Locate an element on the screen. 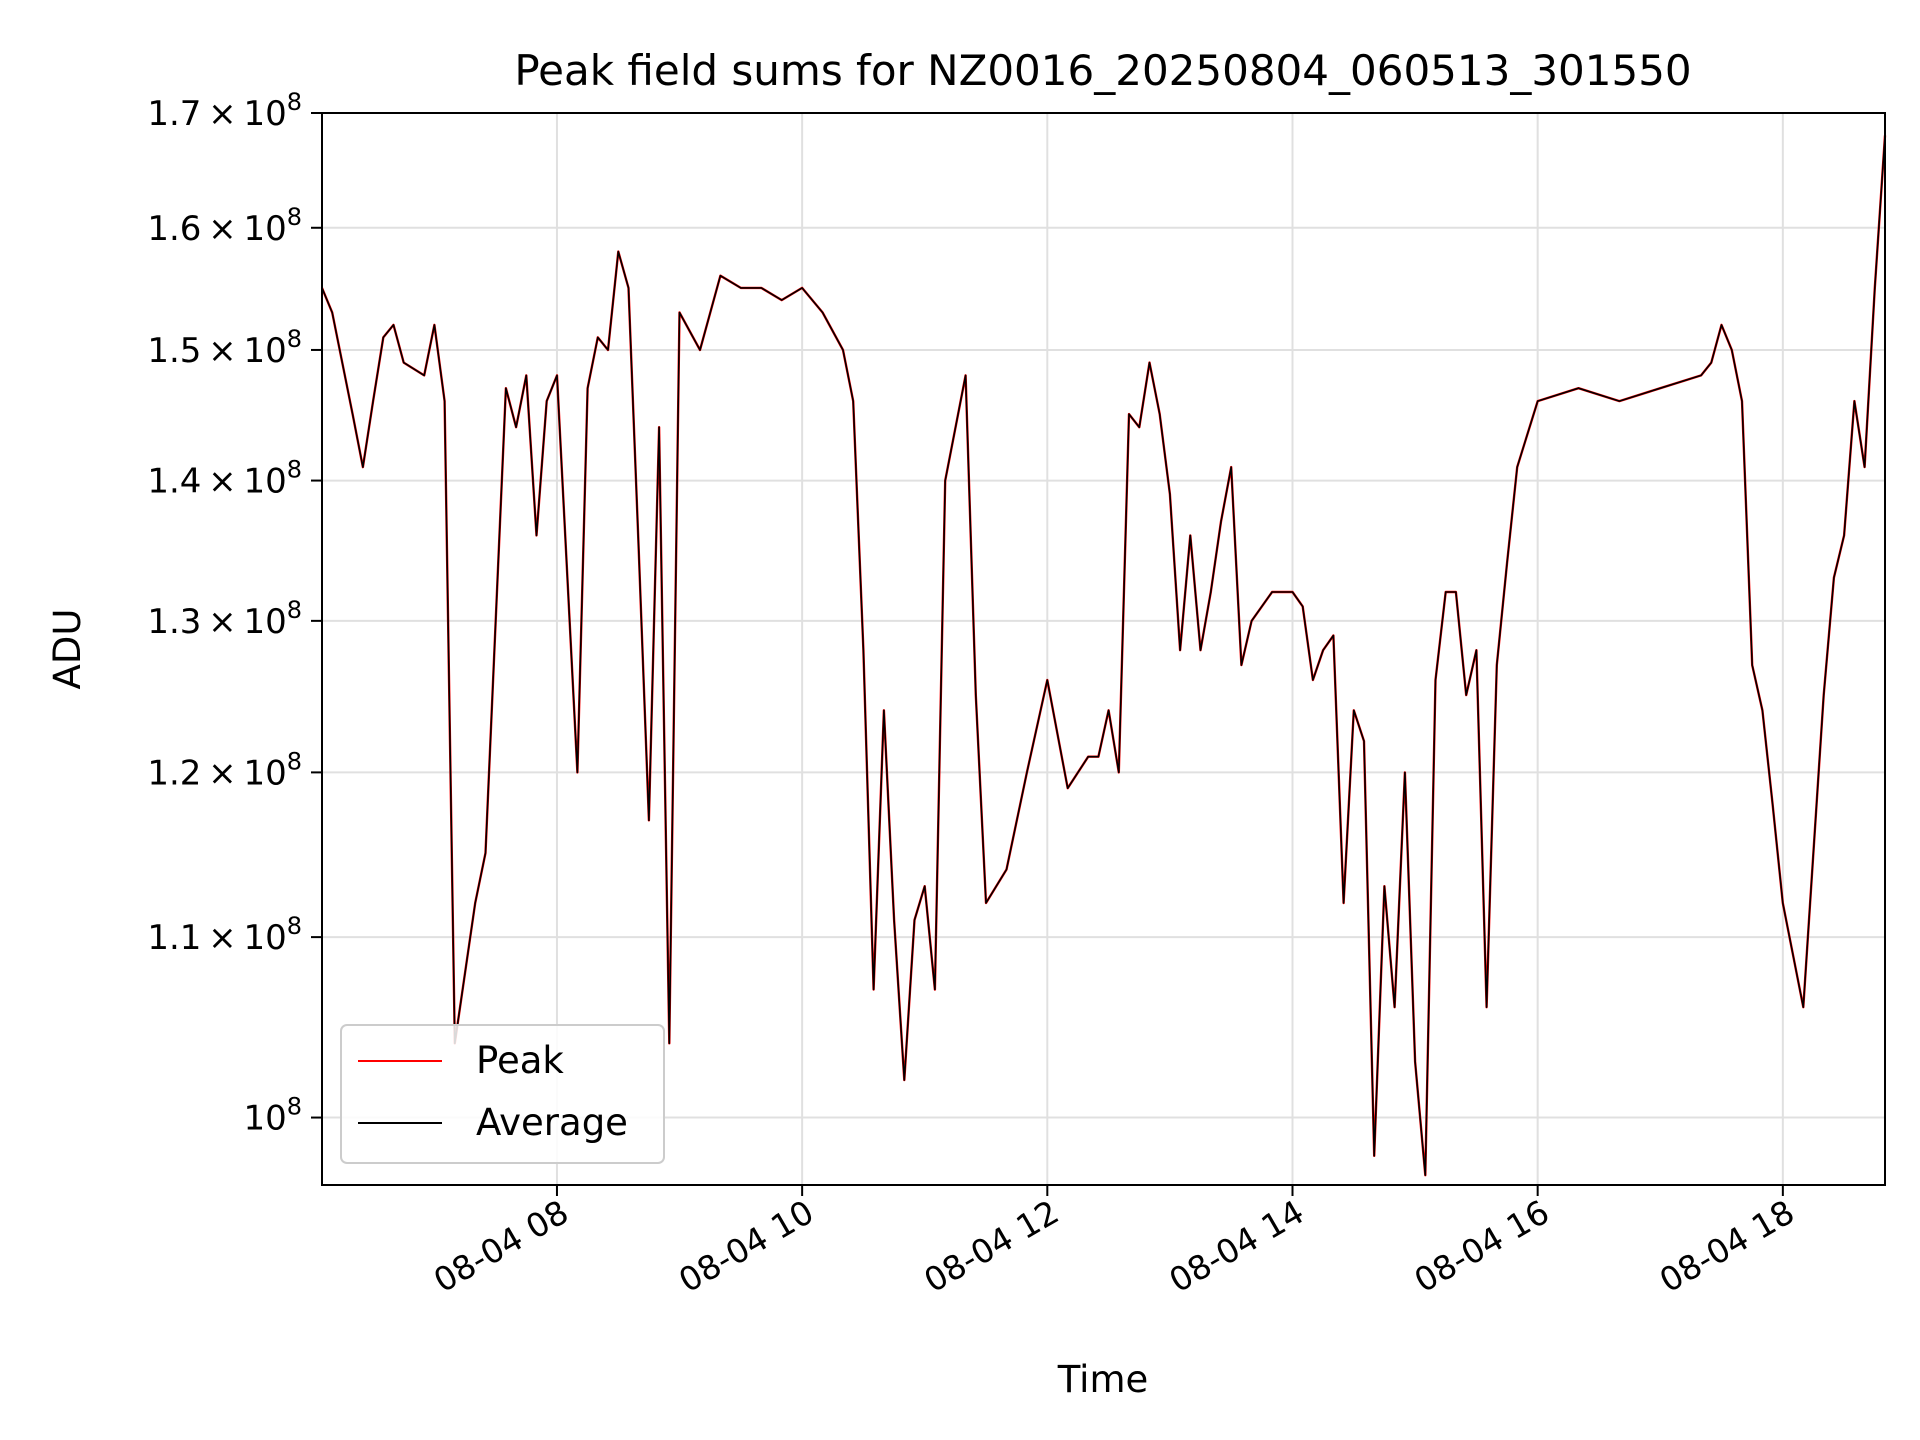 The image size is (1920, 1440). x-axis-label: Time is located at coordinates (1103, 1379).